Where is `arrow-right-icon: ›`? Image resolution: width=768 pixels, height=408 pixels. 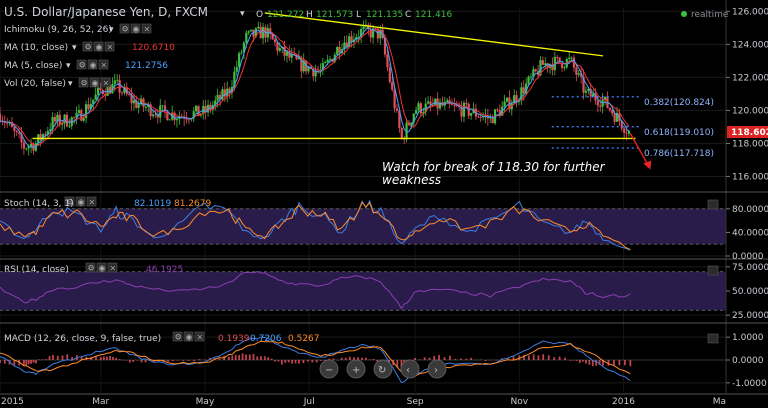
arrow-right-icon: › is located at coordinates (436, 370).